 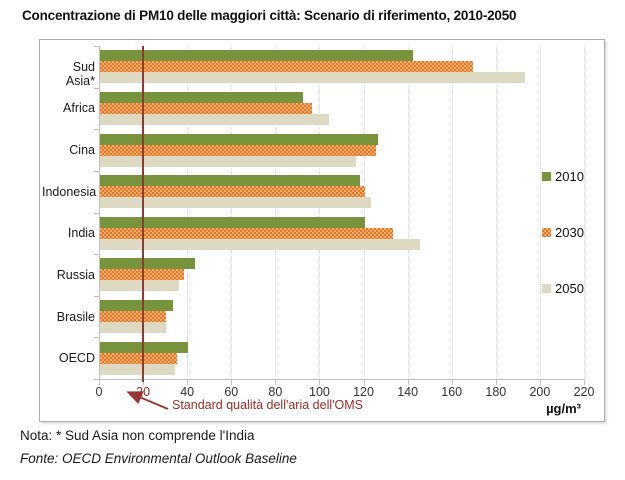 What do you see at coordinates (496, 392) in the screenshot?
I see `x-tick-label: 180` at bounding box center [496, 392].